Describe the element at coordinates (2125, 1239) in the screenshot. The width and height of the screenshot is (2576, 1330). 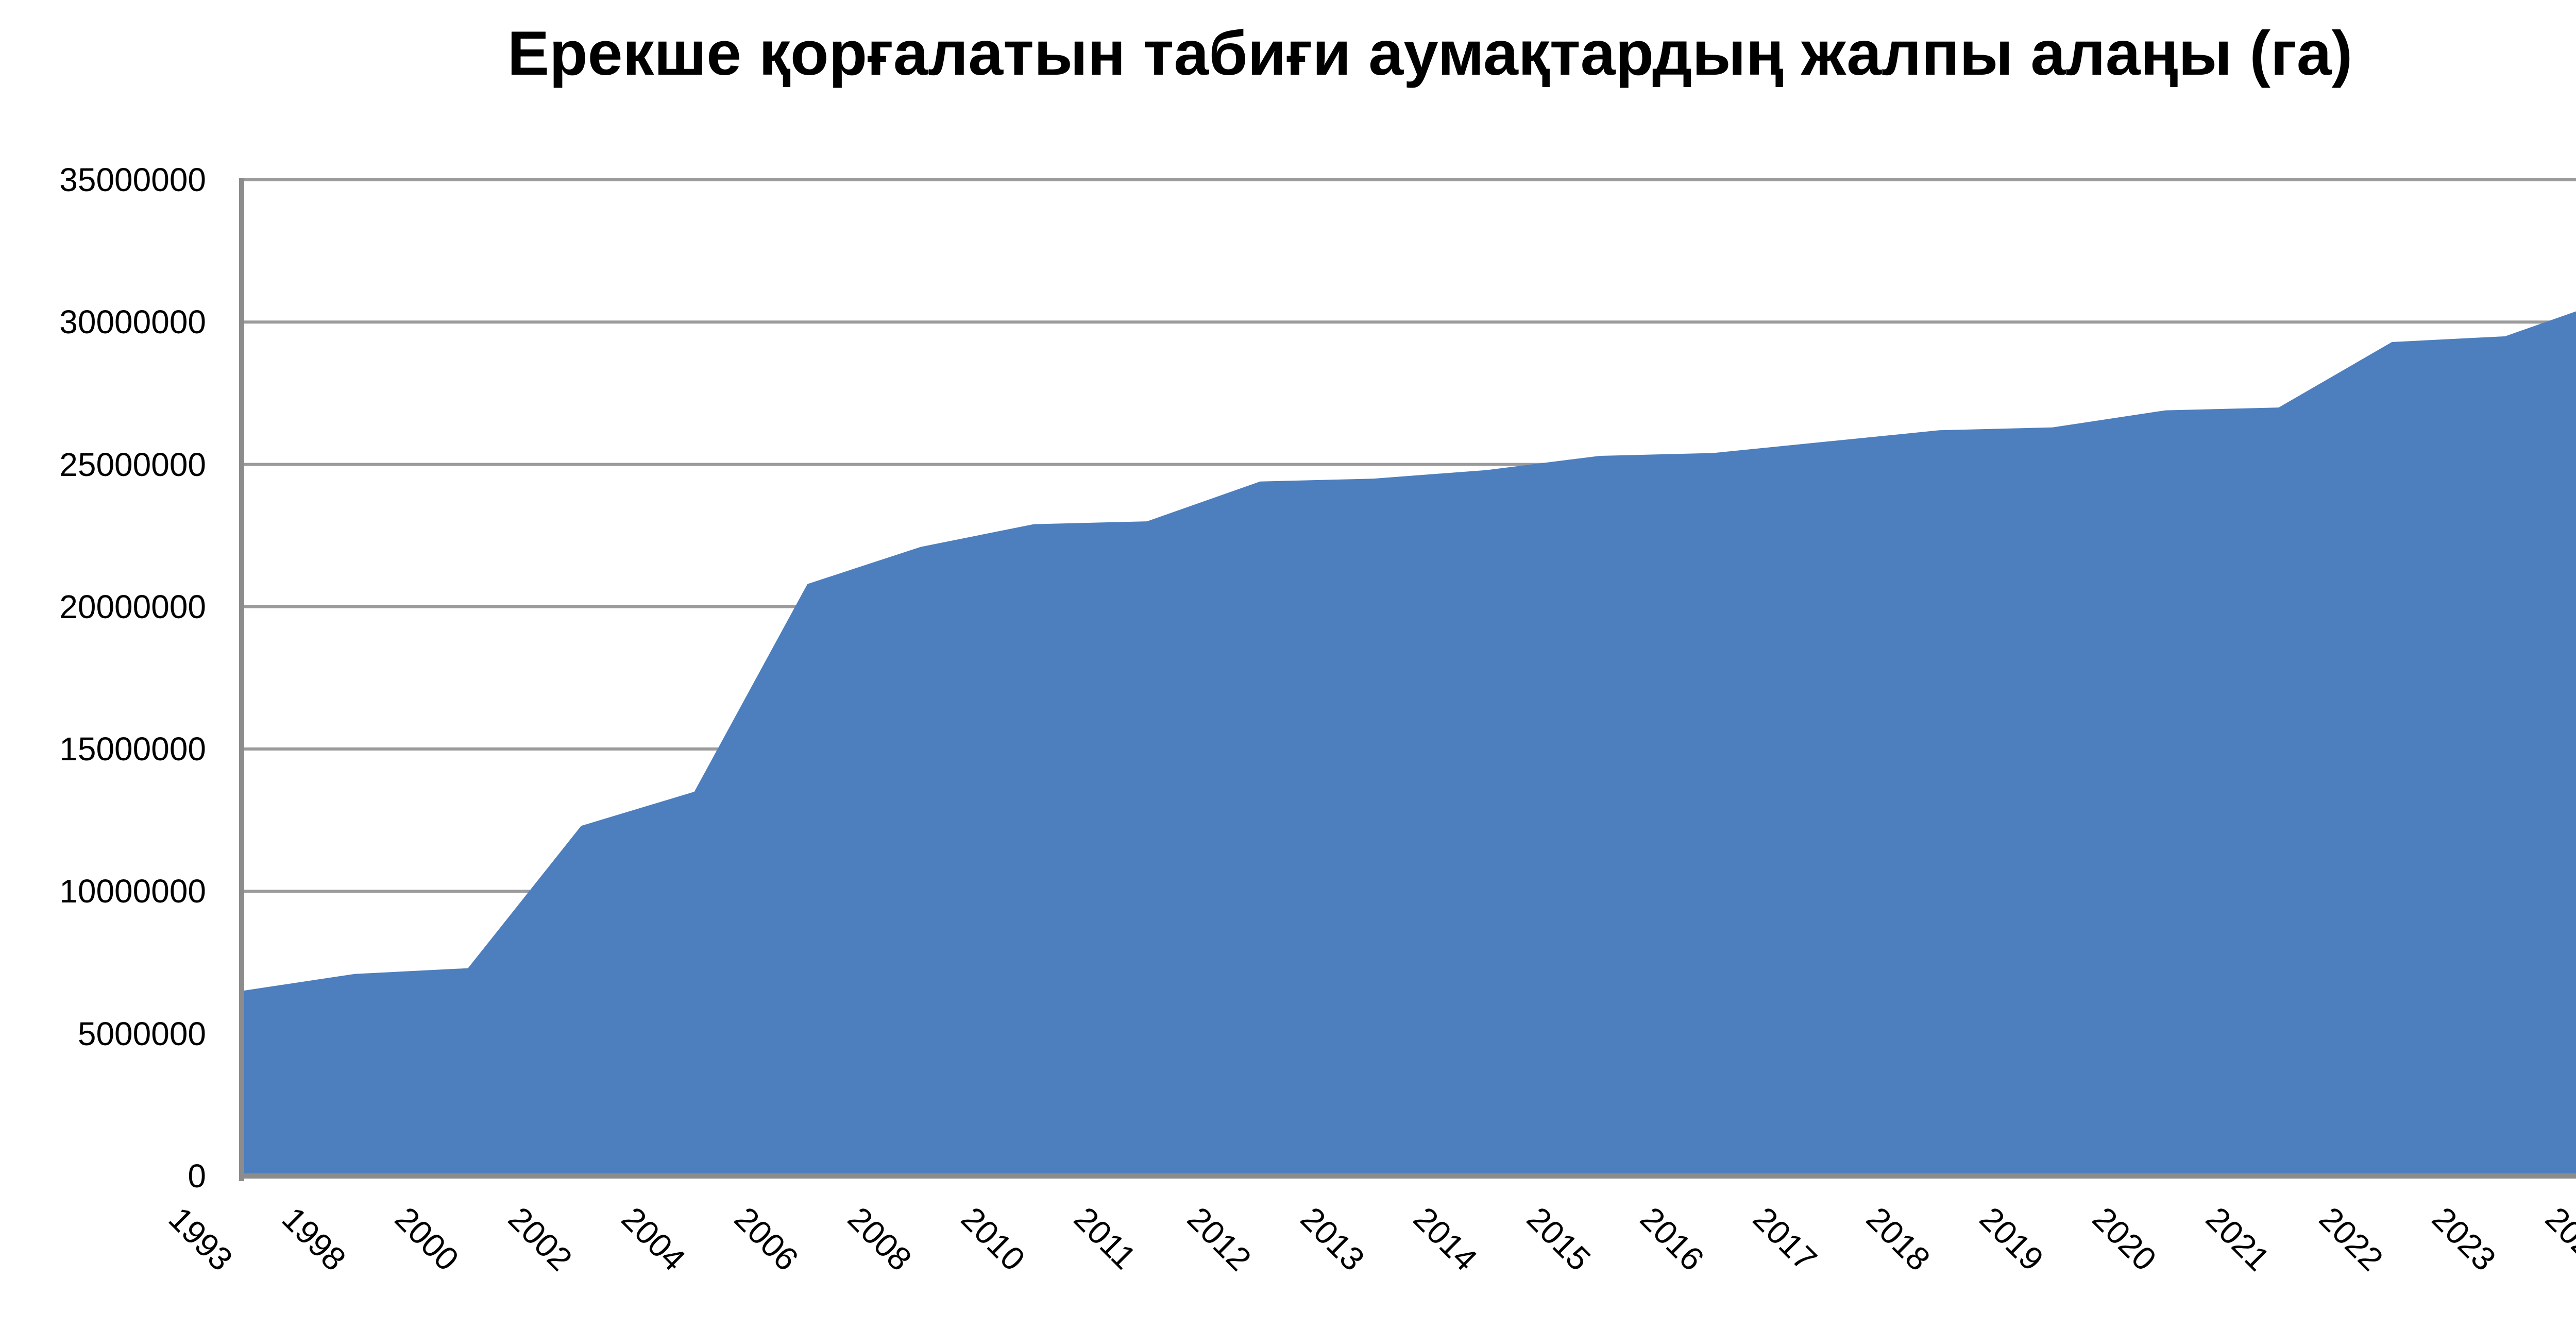
I see `x-axis-tick-label: 2020` at that location.